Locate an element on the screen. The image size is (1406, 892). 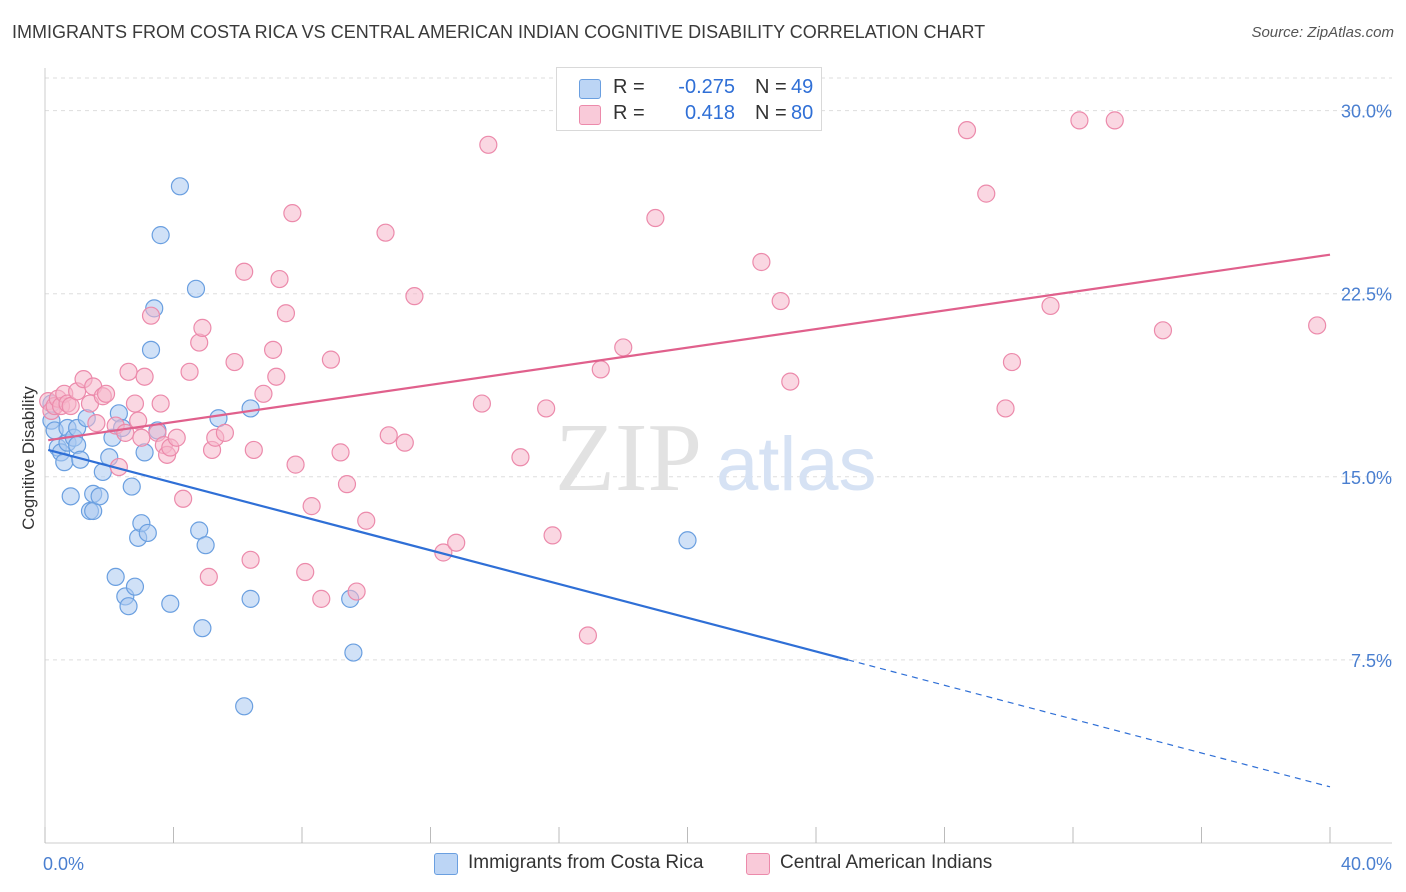
y-axis-title: Cognitive Disability is located at coordinates (28, 458).